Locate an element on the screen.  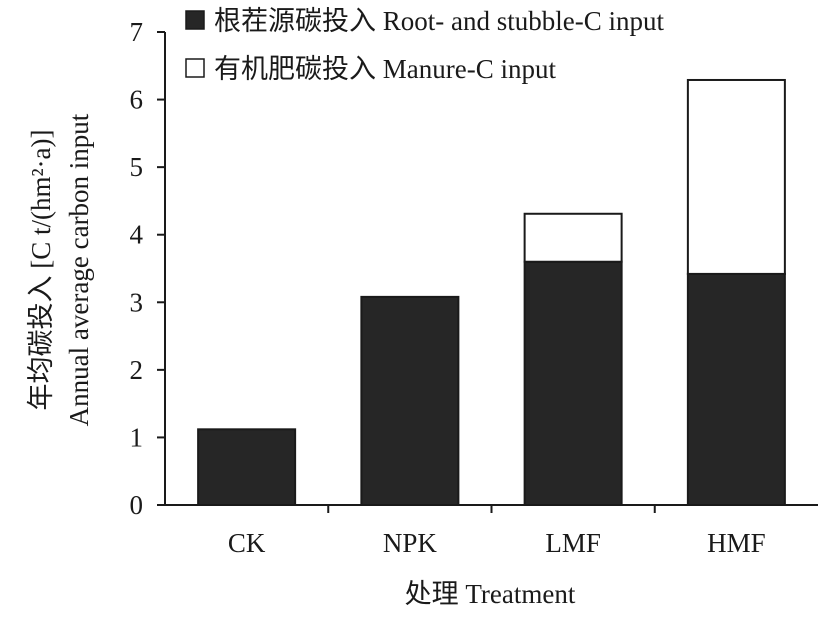
y-tick-label: 1 is located at coordinates (137, 437).